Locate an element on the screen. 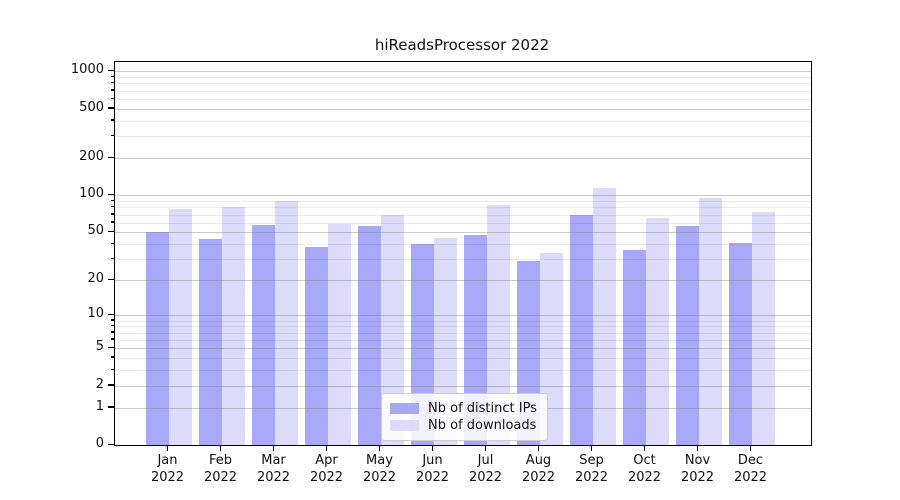 The height and width of the screenshot is (500, 900). x-tick-month: Apr is located at coordinates (326, 460).